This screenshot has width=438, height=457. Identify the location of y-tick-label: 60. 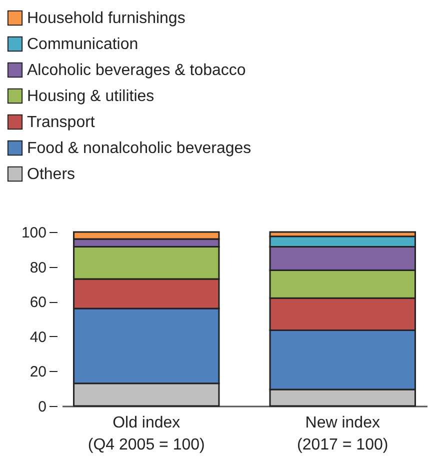
(38, 303).